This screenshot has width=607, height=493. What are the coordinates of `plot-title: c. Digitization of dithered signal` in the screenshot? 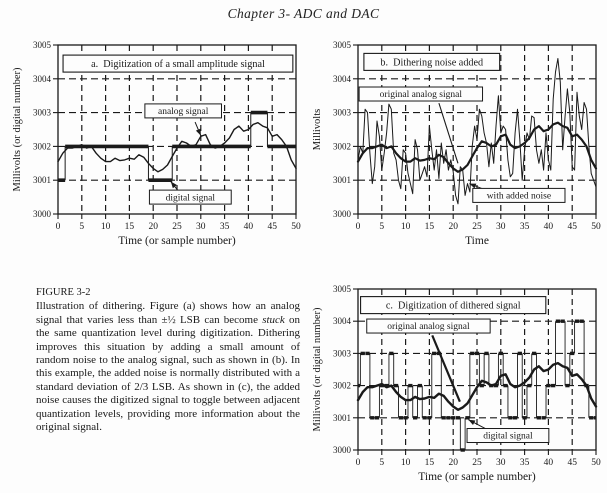 It's located at (453, 306).